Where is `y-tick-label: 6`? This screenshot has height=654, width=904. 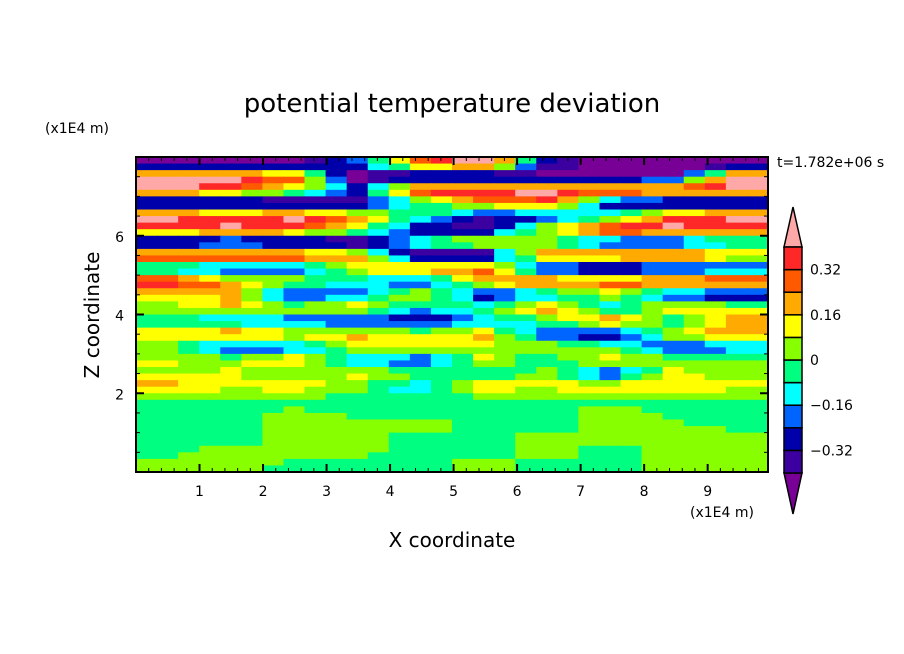
y-tick-label: 6 is located at coordinates (119, 238).